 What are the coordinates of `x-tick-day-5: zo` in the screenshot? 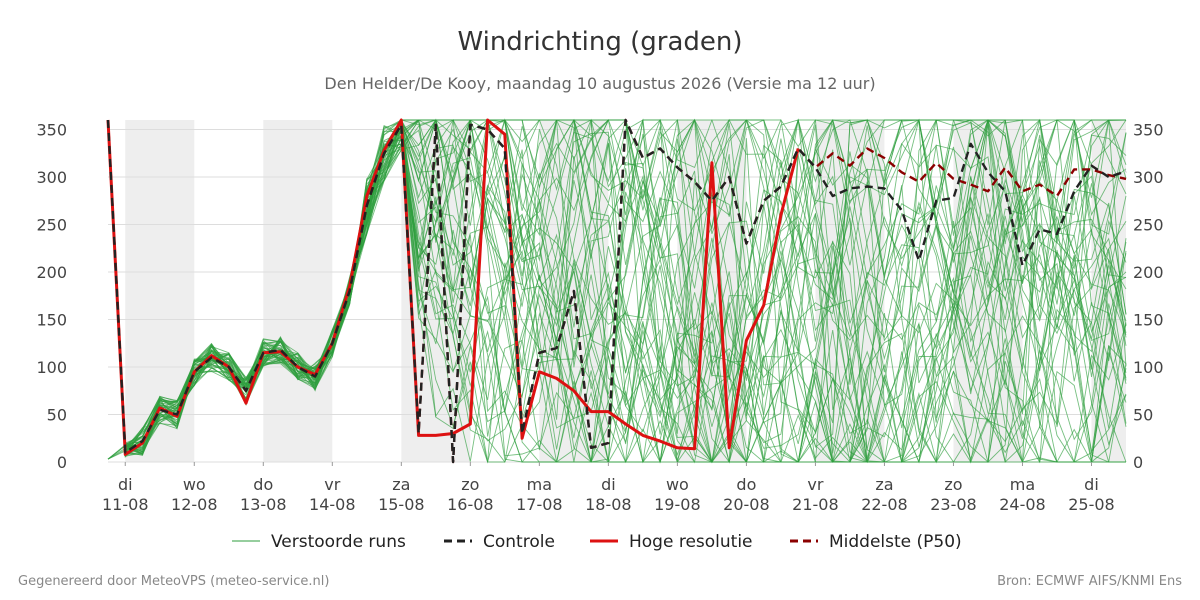 It's located at (470, 484).